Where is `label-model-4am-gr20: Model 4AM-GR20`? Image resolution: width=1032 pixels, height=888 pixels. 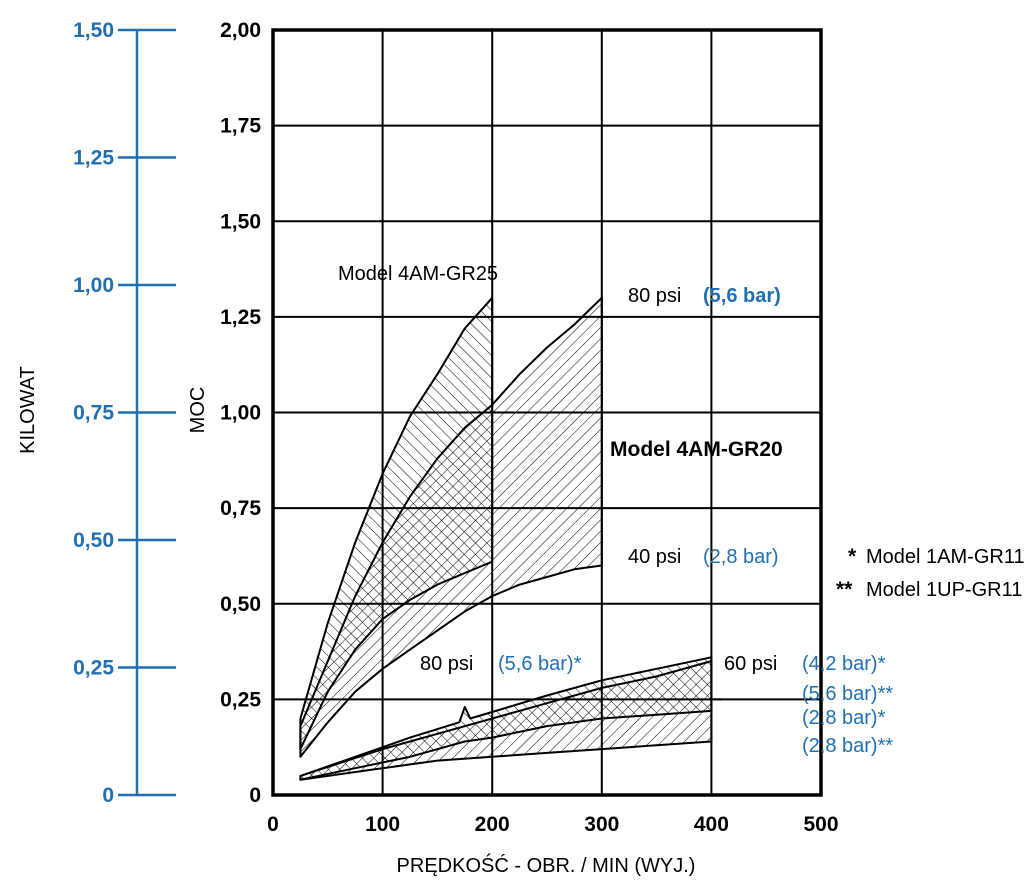 label-model-4am-gr20: Model 4AM-GR20 is located at coordinates (696, 449).